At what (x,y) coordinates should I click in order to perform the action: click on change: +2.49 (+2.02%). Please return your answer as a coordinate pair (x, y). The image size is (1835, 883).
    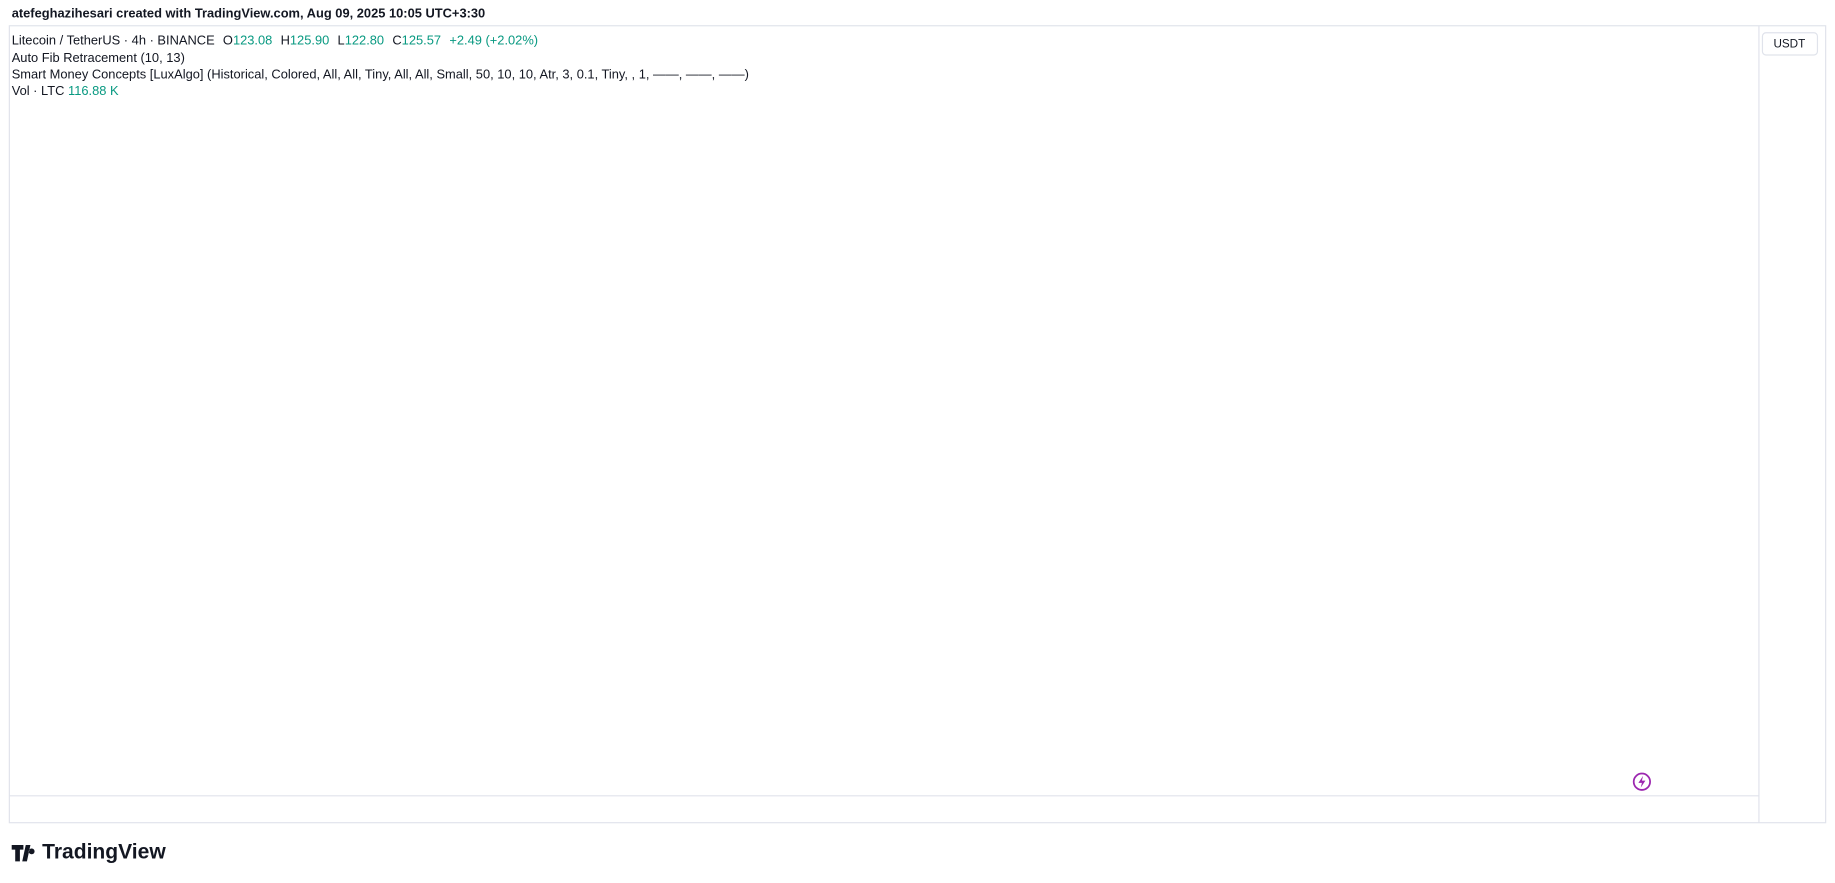
    Looking at the image, I should click on (494, 40).